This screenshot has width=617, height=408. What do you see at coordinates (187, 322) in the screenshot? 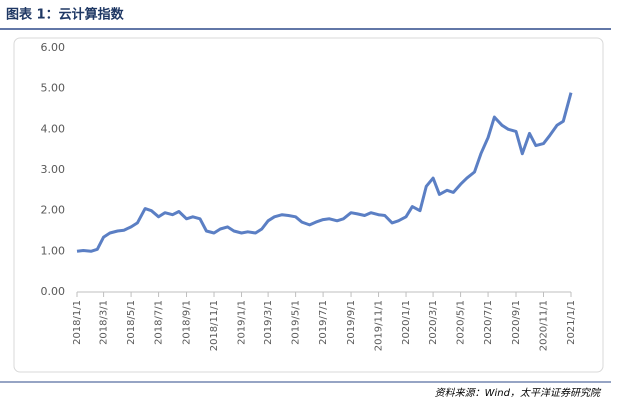
I see `x-tick-label: 2018/9/1` at bounding box center [187, 322].